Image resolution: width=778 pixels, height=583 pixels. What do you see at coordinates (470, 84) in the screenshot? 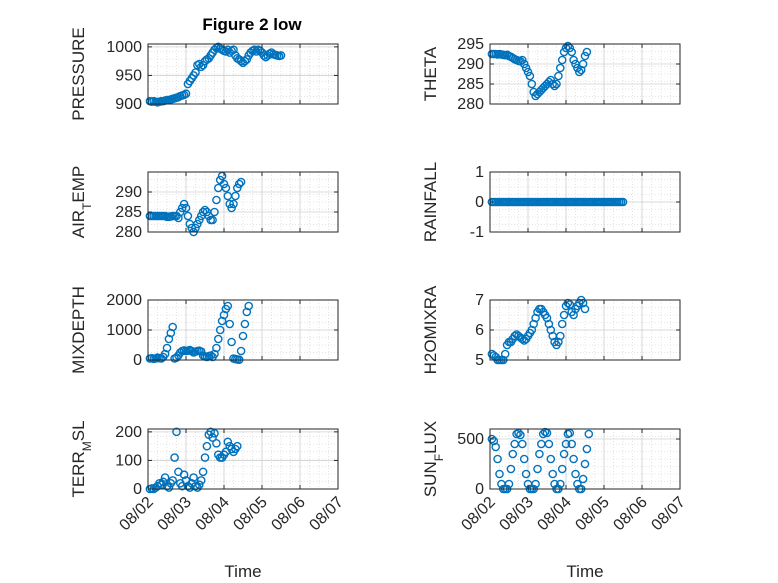
I see `y-tick-label: 285` at bounding box center [470, 84].